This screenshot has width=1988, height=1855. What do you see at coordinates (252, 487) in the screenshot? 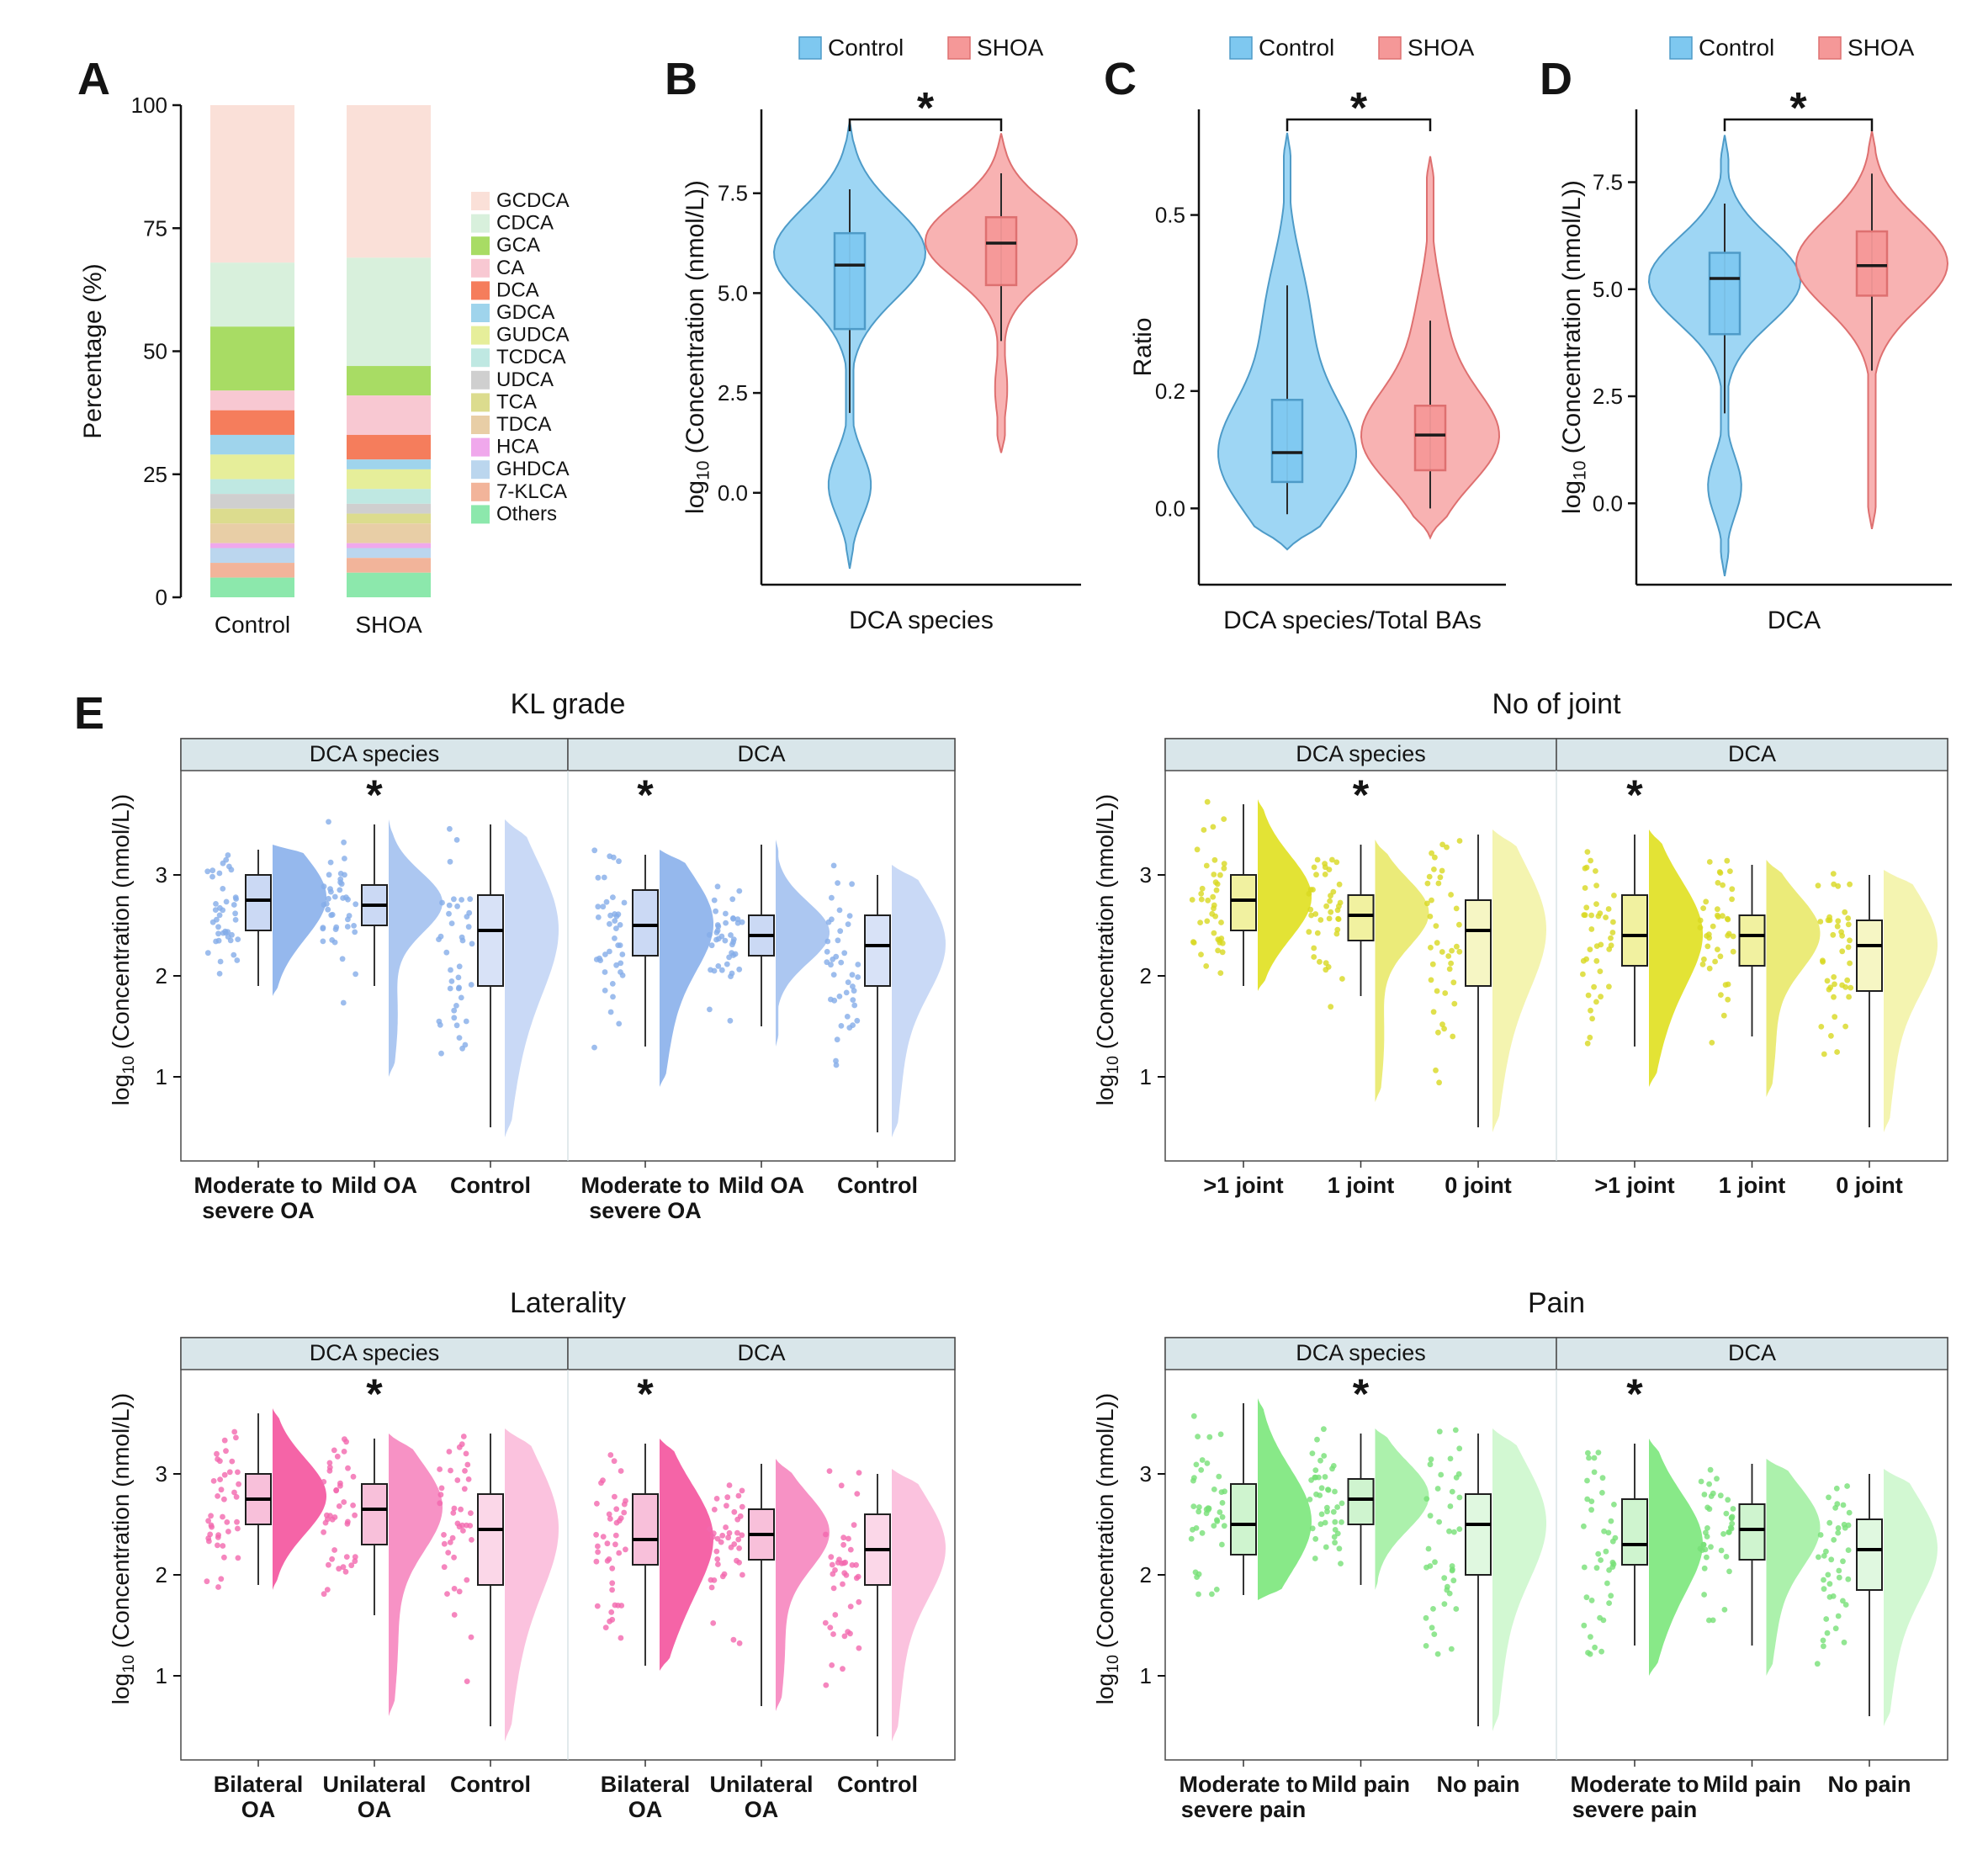
I see `bar-segment-TCDCA` at bounding box center [252, 487].